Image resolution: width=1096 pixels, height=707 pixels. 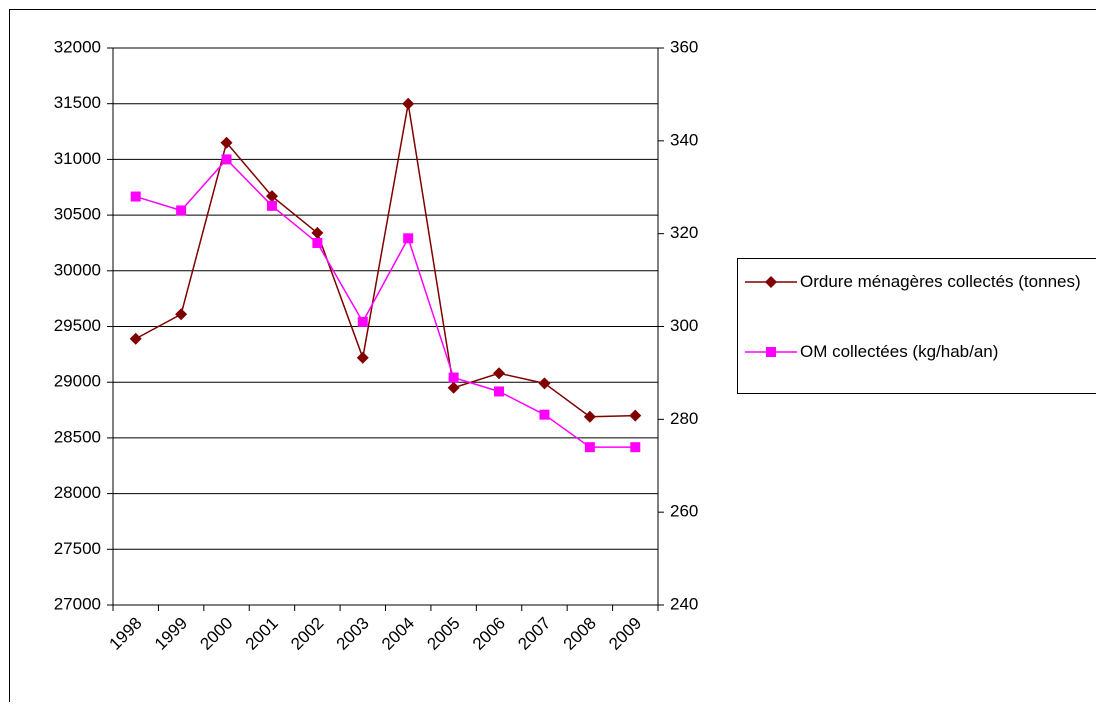 I want to click on y-tick-label: 27000, so click(x=77, y=603).